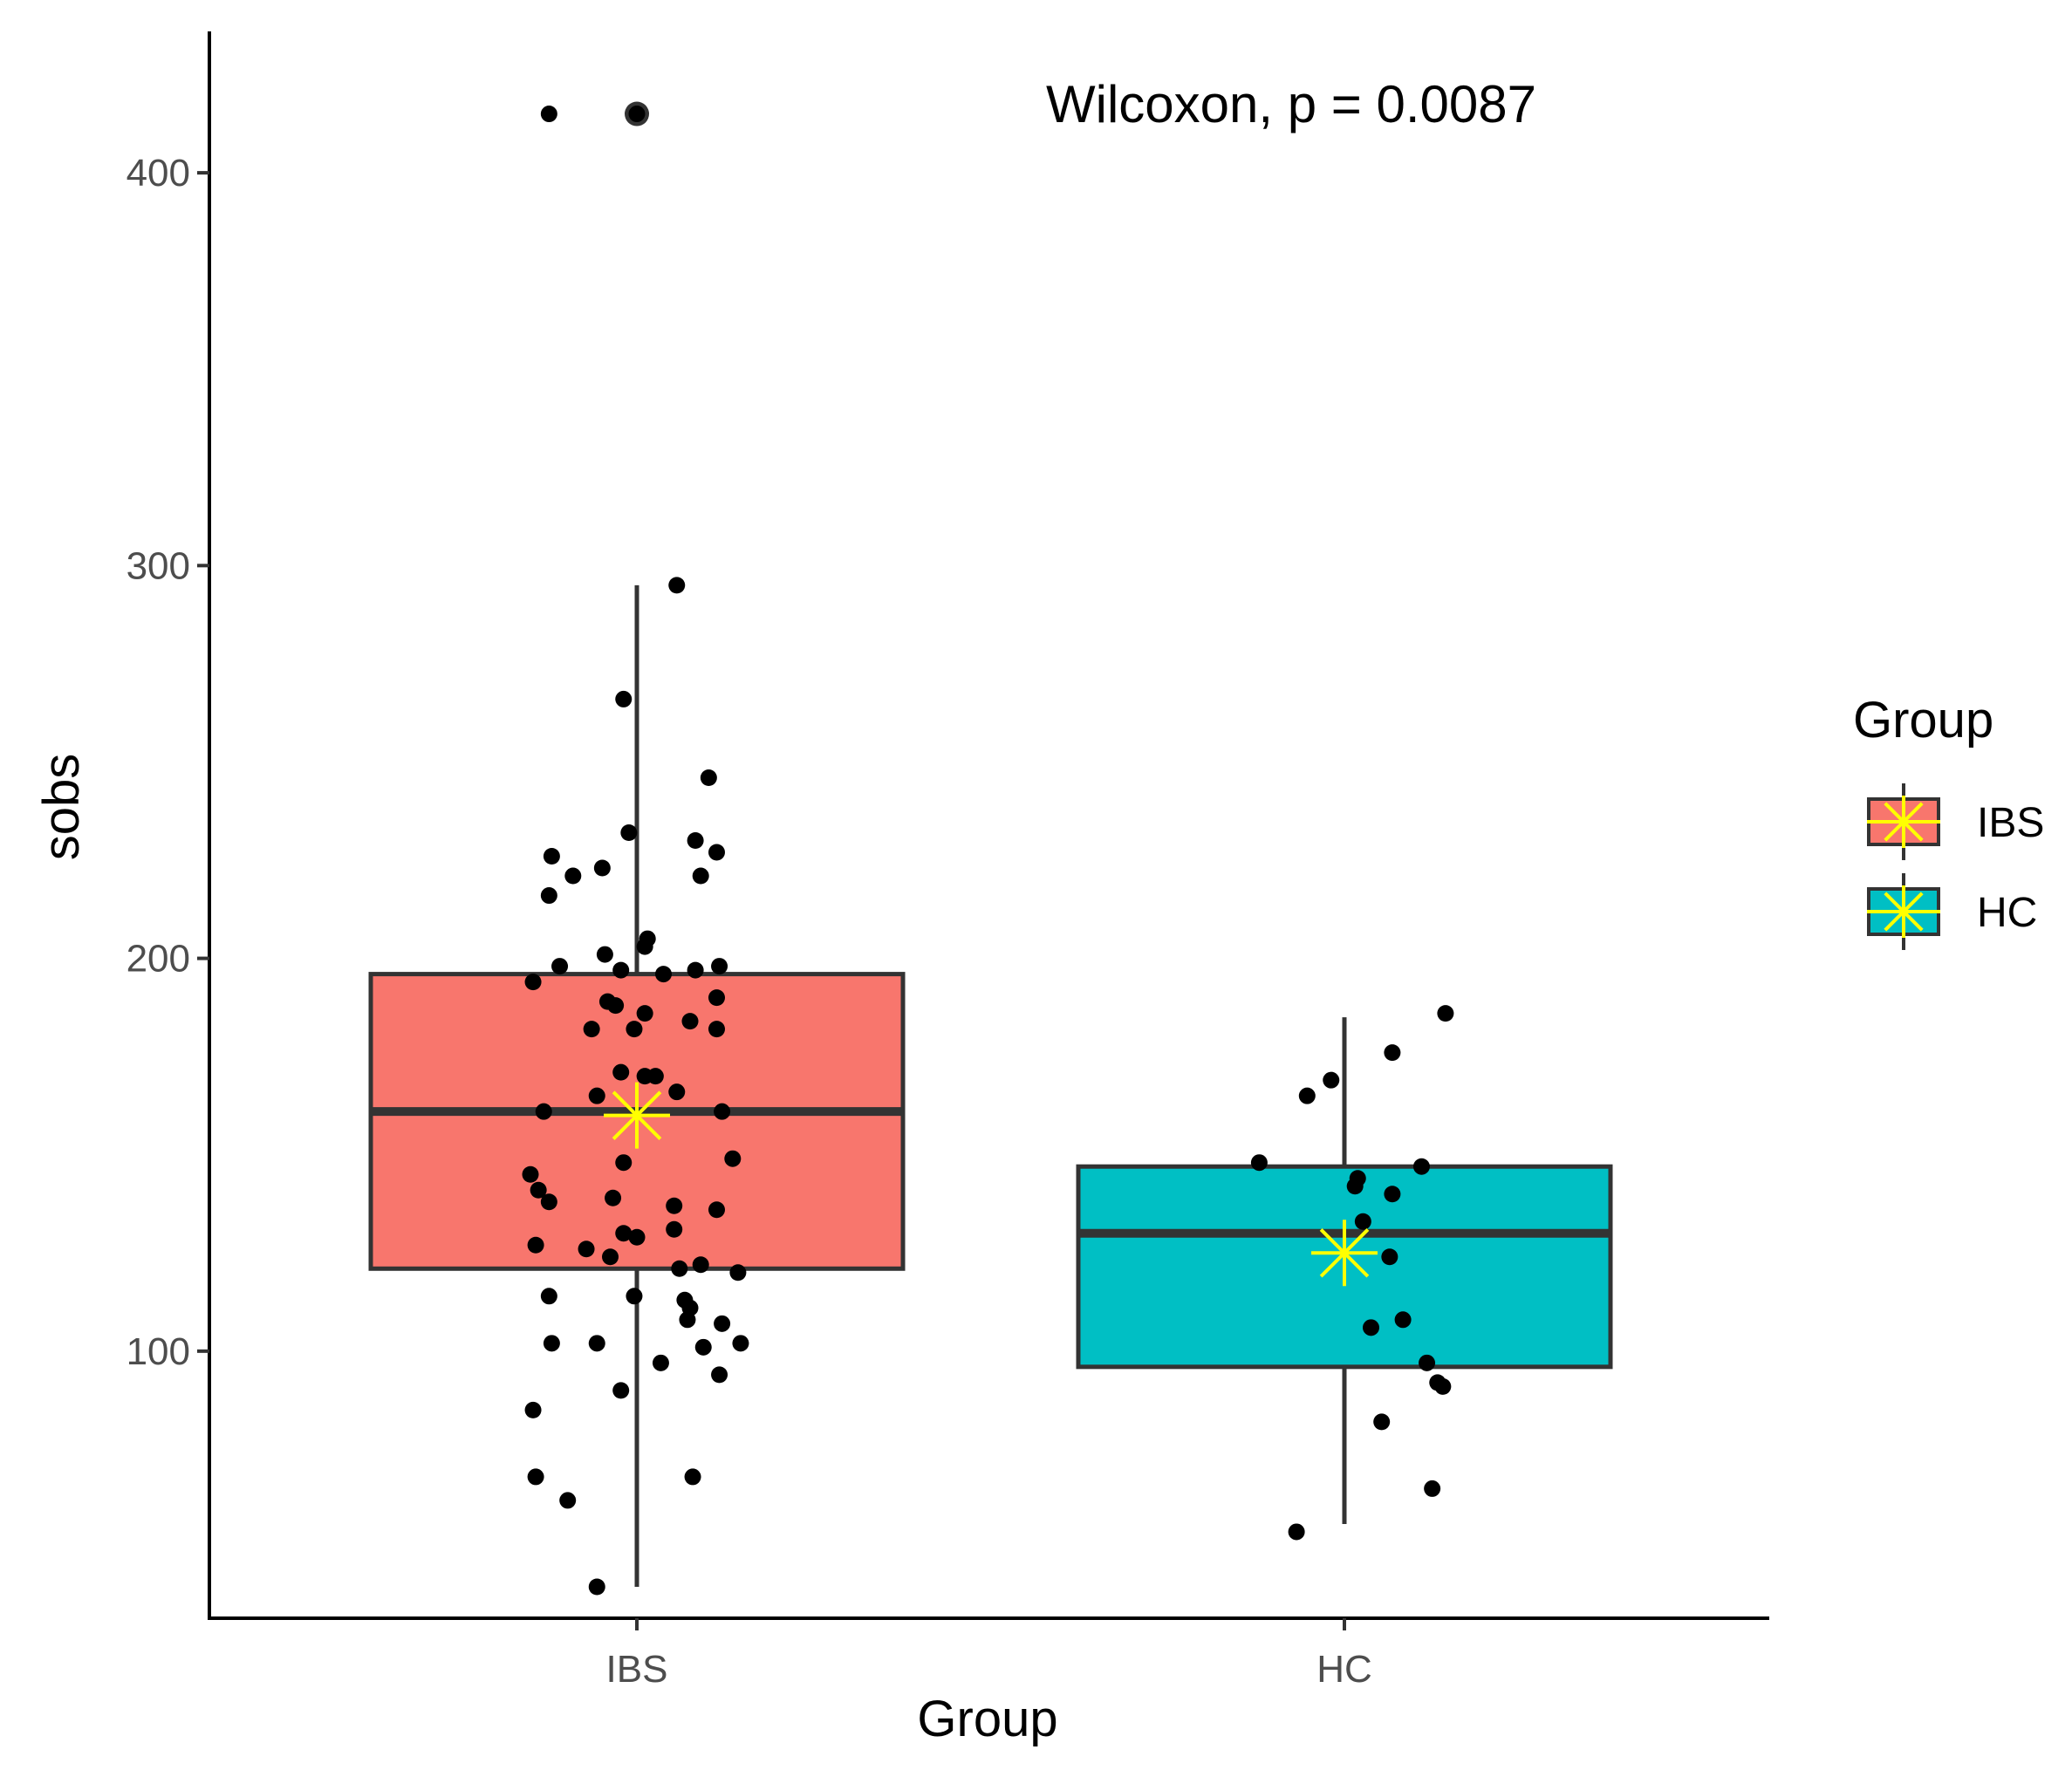  What do you see at coordinates (159, 960) in the screenshot?
I see `y-tick-label: 200` at bounding box center [159, 960].